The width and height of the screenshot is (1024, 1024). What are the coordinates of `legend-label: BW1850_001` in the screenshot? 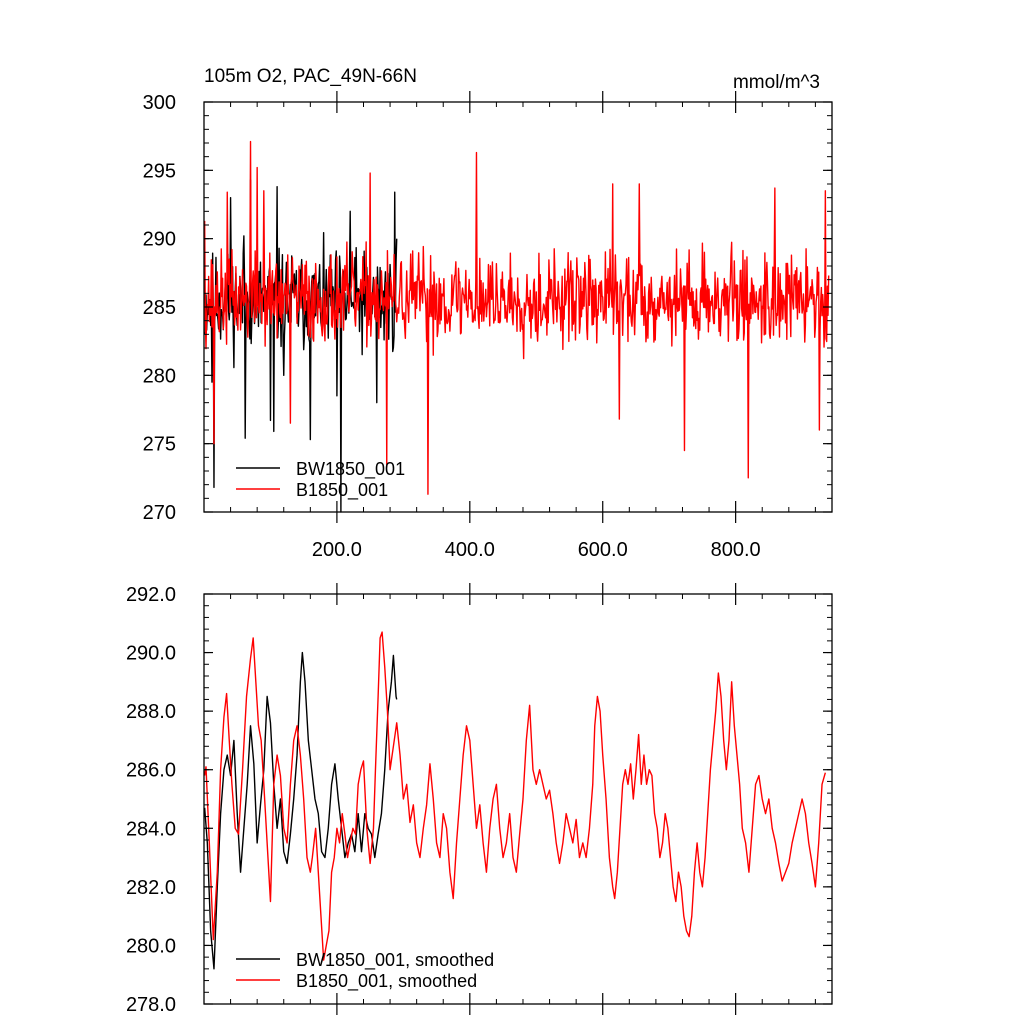 It's located at (350, 469).